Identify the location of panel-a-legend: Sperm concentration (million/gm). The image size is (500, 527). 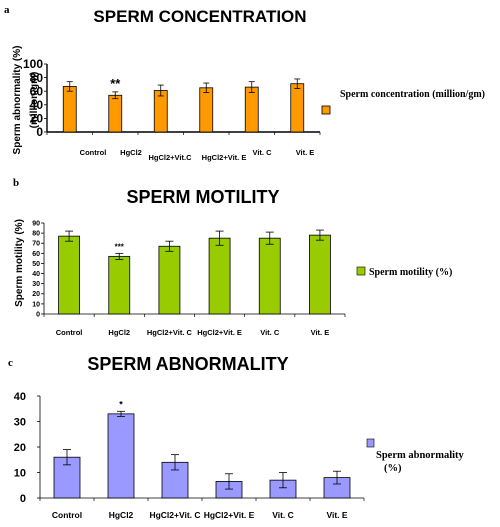
(403, 102).